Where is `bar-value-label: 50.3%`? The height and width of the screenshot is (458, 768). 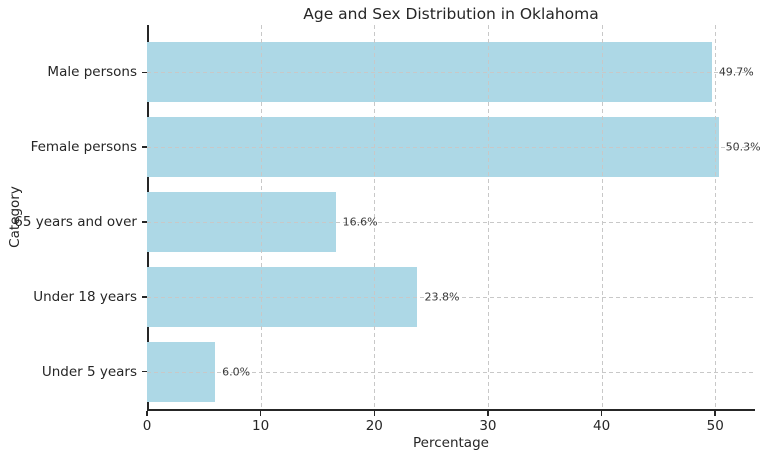
bar-value-label: 50.3% is located at coordinates (743, 147).